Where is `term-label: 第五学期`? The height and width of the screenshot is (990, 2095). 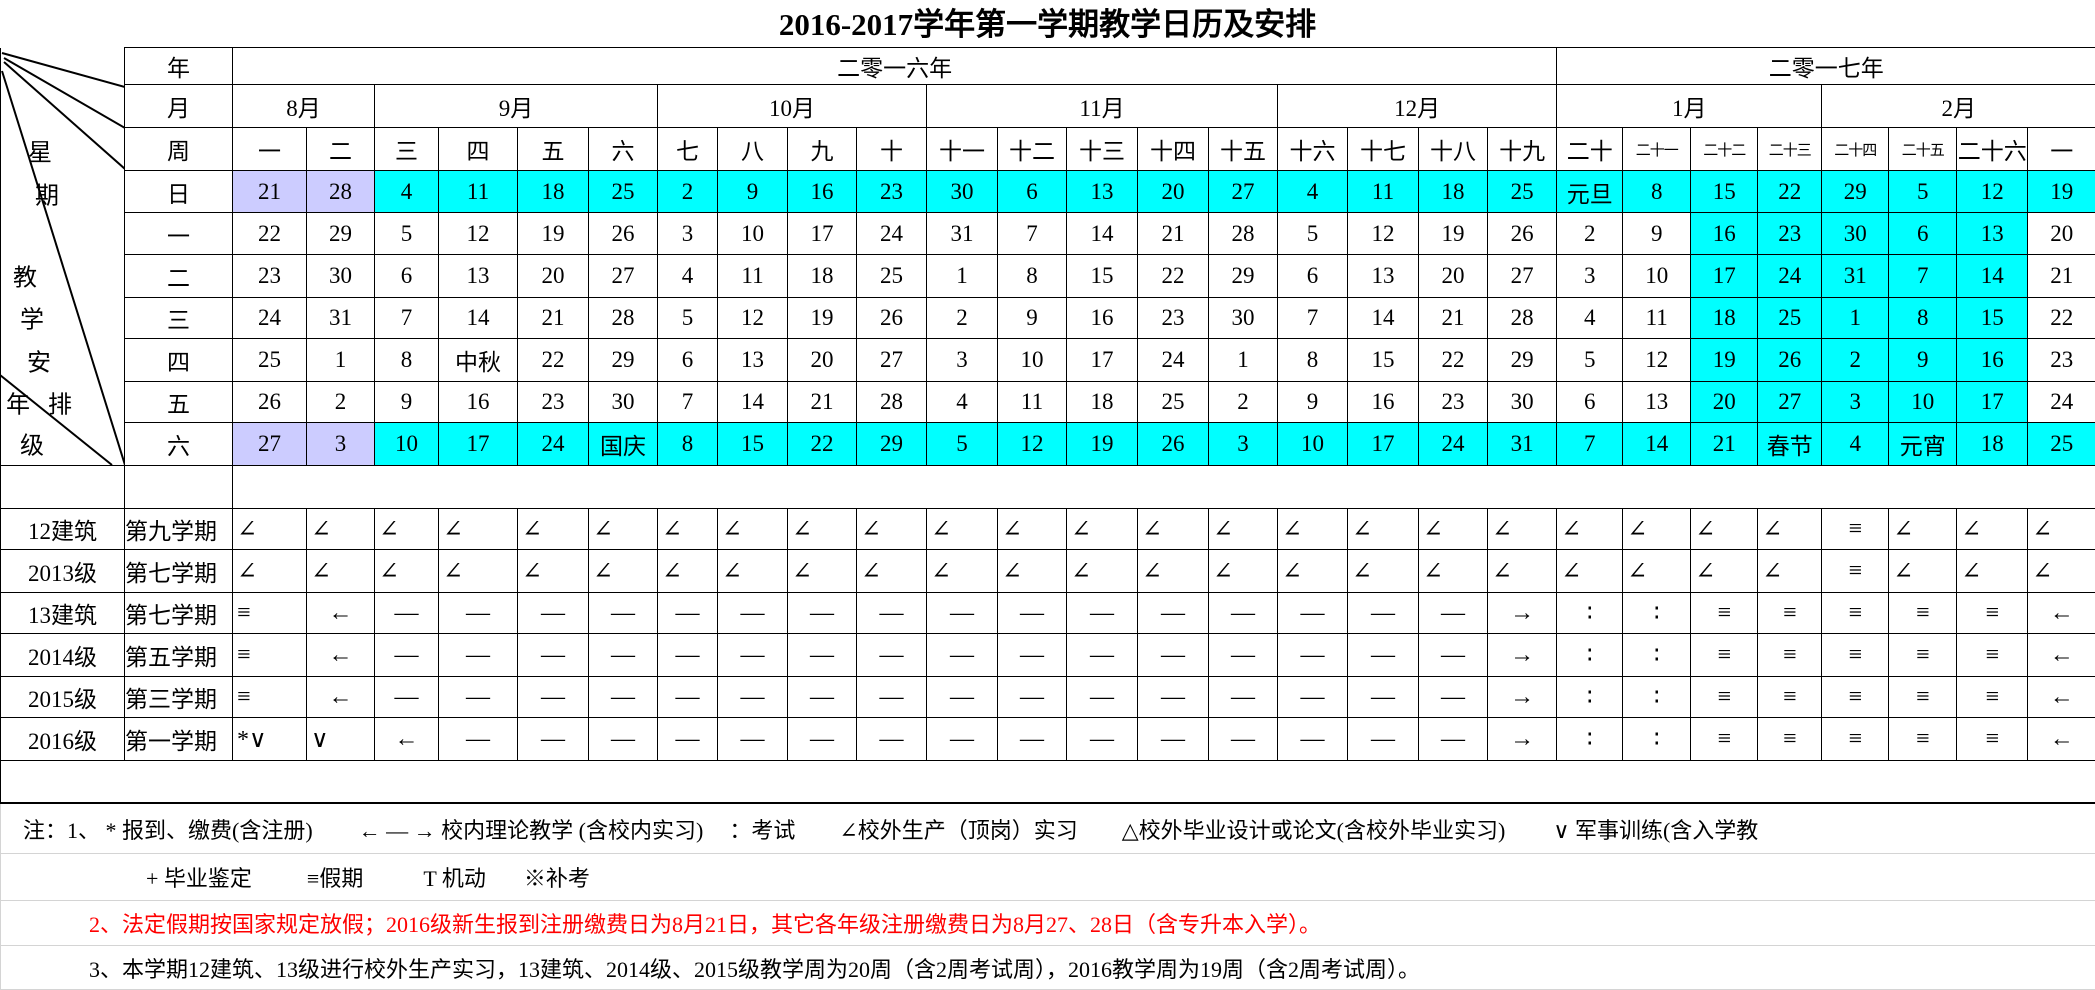
term-label: 第五学期 is located at coordinates (179, 655).